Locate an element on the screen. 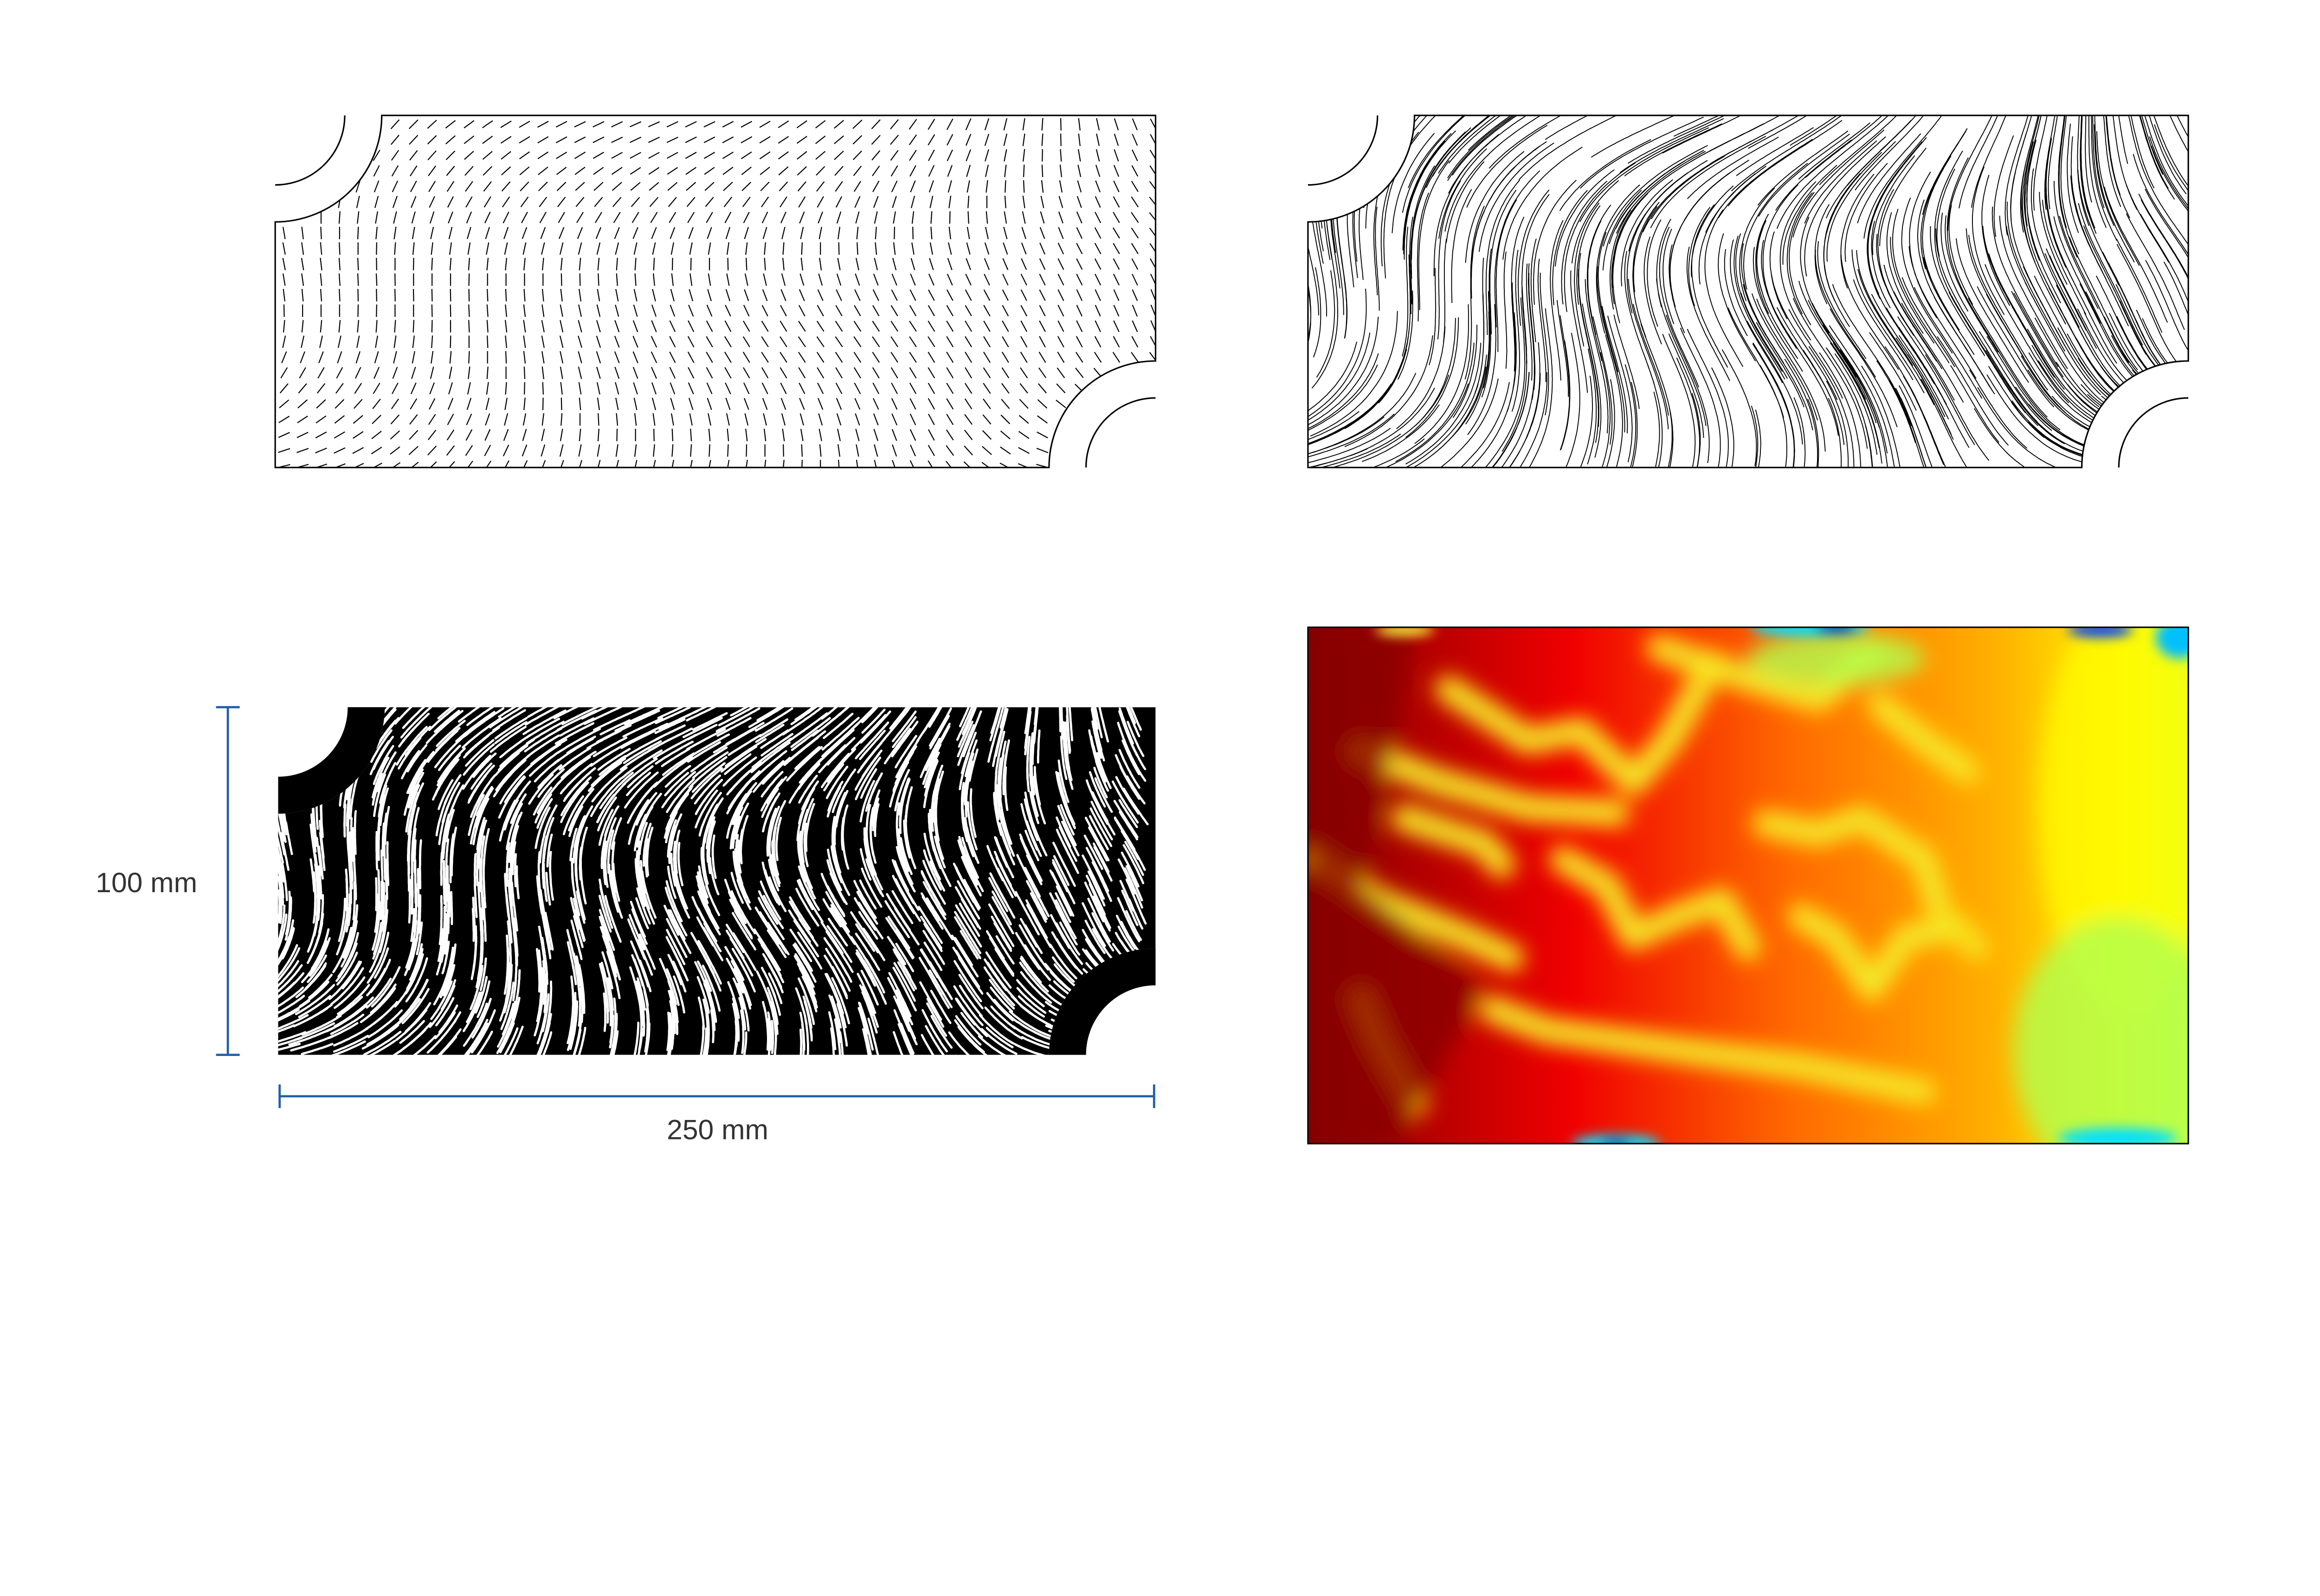 The image size is (2320, 1596). stripe is located at coordinates (717, 881).